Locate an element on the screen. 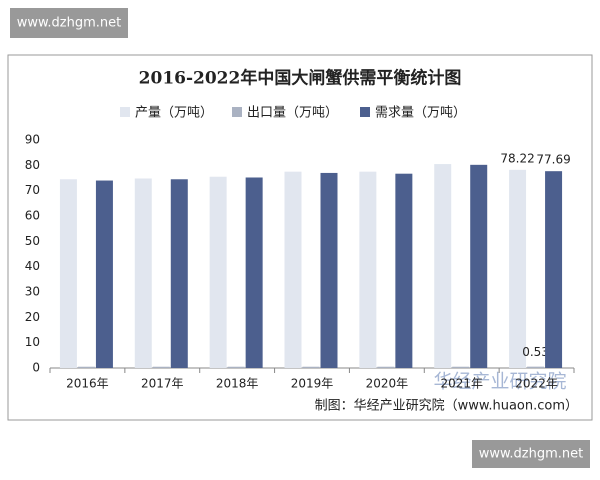 This screenshot has width=600, height=480. y-tick-label: 90 is located at coordinates (32, 140).